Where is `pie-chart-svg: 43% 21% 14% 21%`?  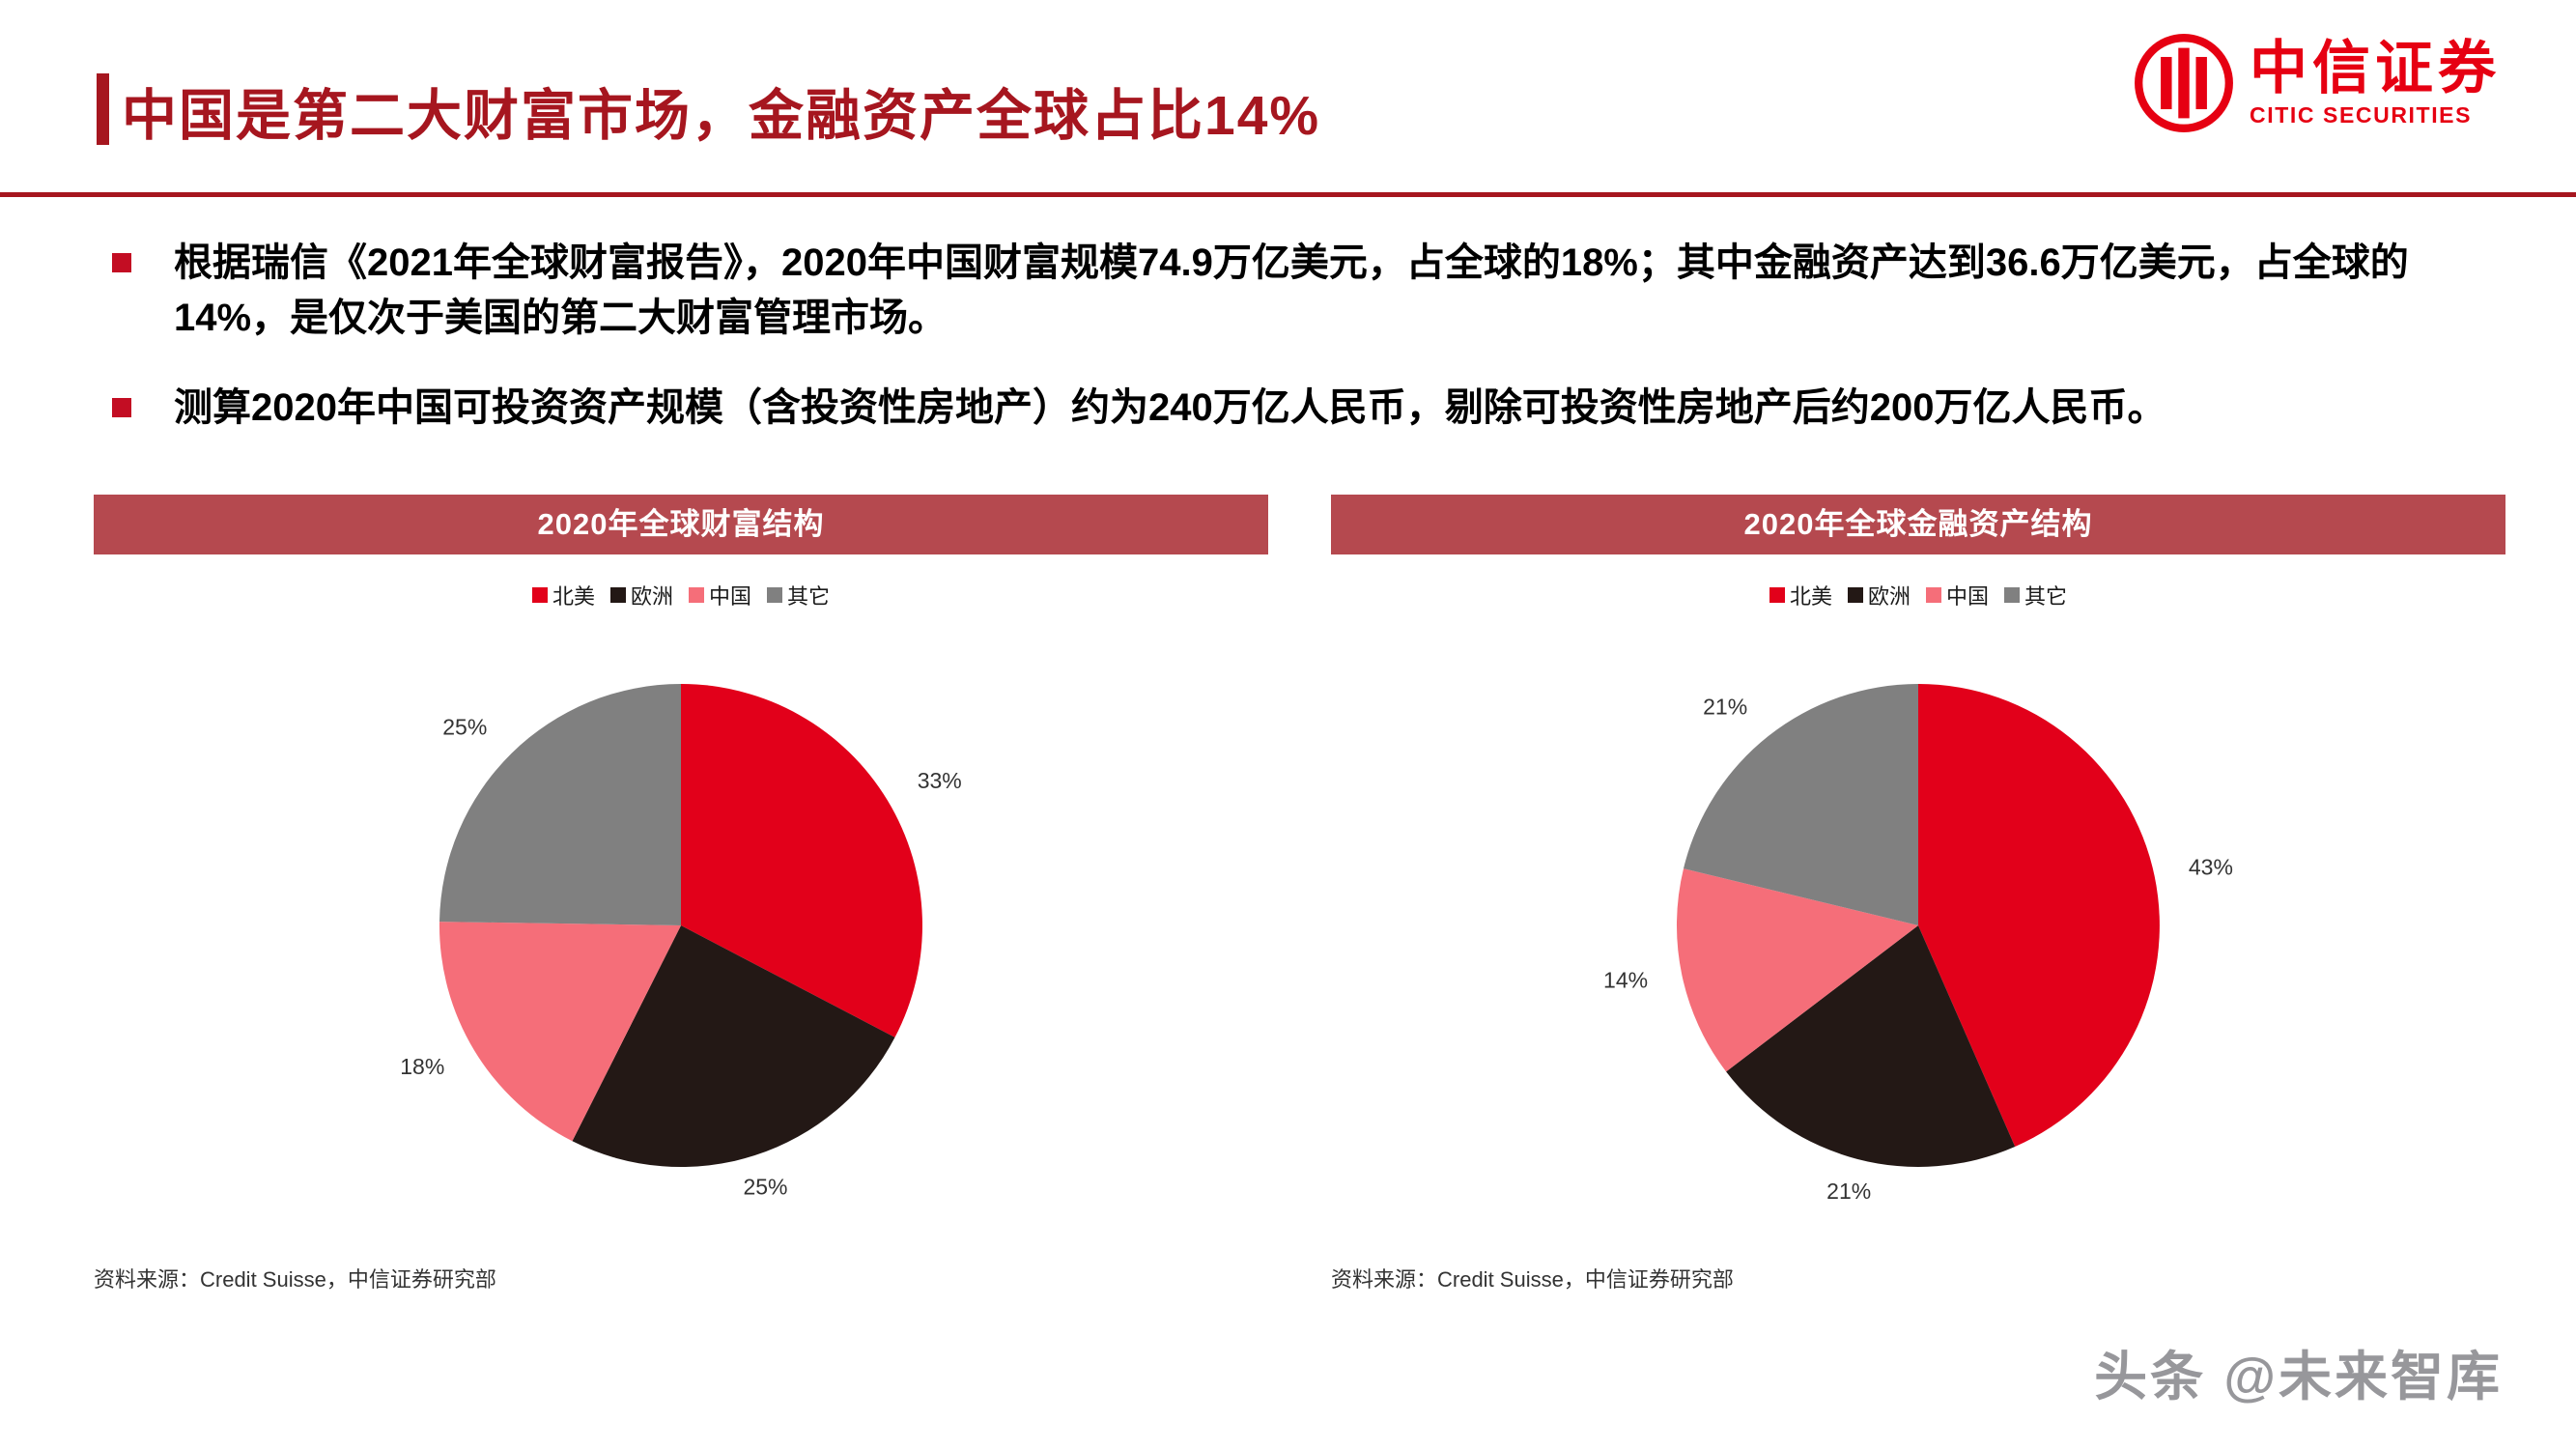
pie-chart-svg: 43% 21% 14% 21% is located at coordinates (1918, 944).